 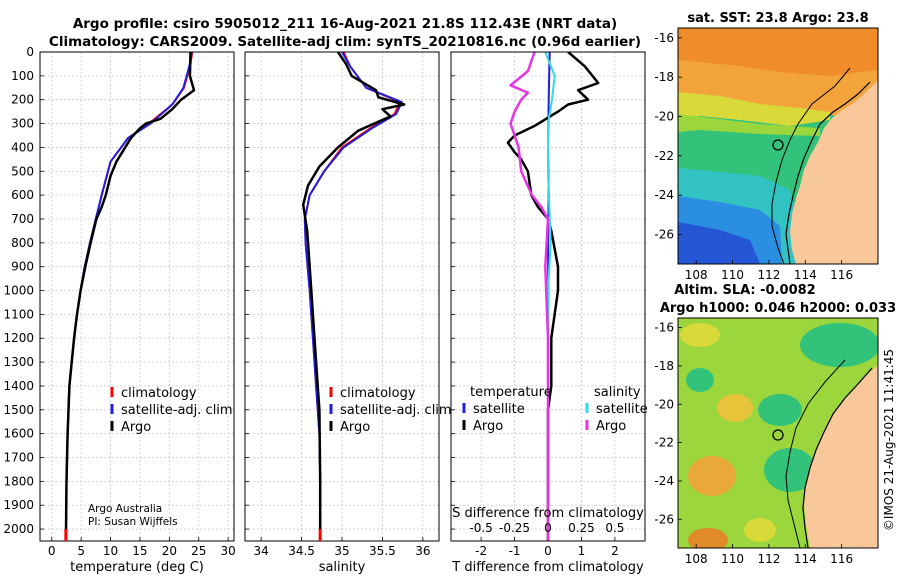 What do you see at coordinates (137, 567) in the screenshot?
I see `x-axis-label: temperature (deg C)` at bounding box center [137, 567].